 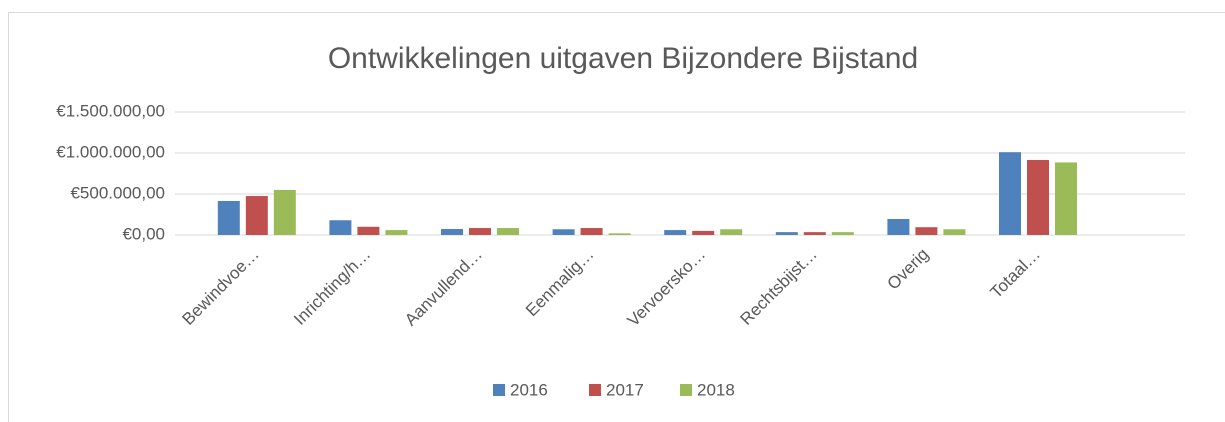 I want to click on legend-label: 2016, so click(x=529, y=389).